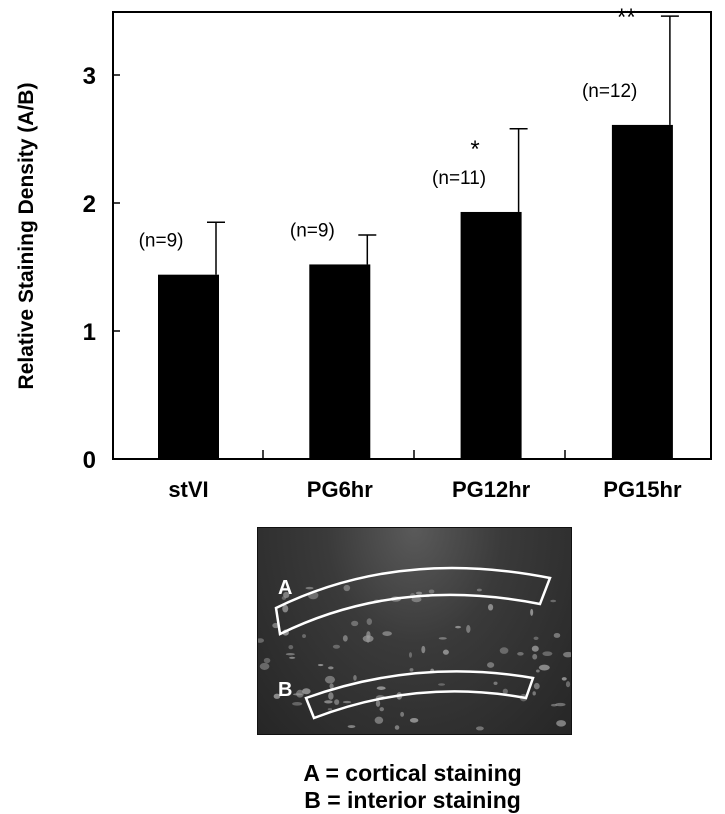  I want to click on y-axis-label: Relative Staining Density (A/B), so click(26, 236).